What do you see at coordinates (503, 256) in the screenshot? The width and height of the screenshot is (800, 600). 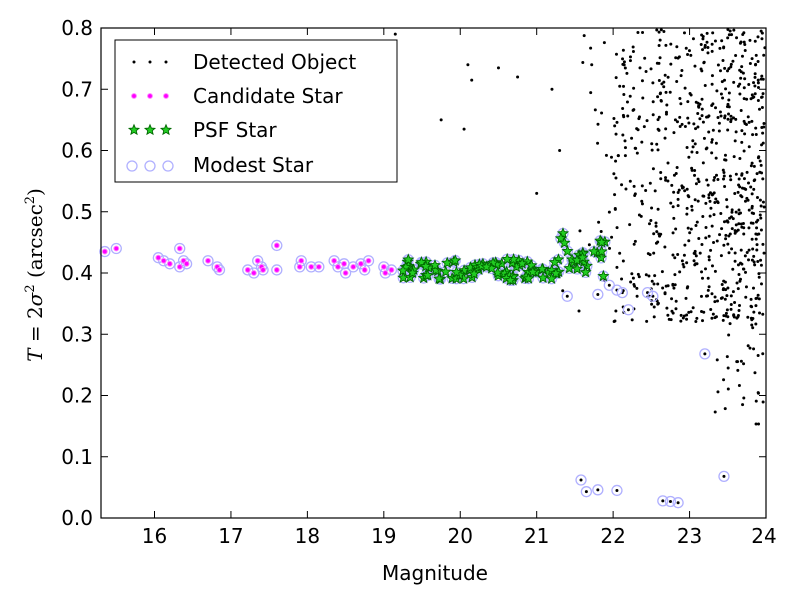 I see `psf-star-points` at bounding box center [503, 256].